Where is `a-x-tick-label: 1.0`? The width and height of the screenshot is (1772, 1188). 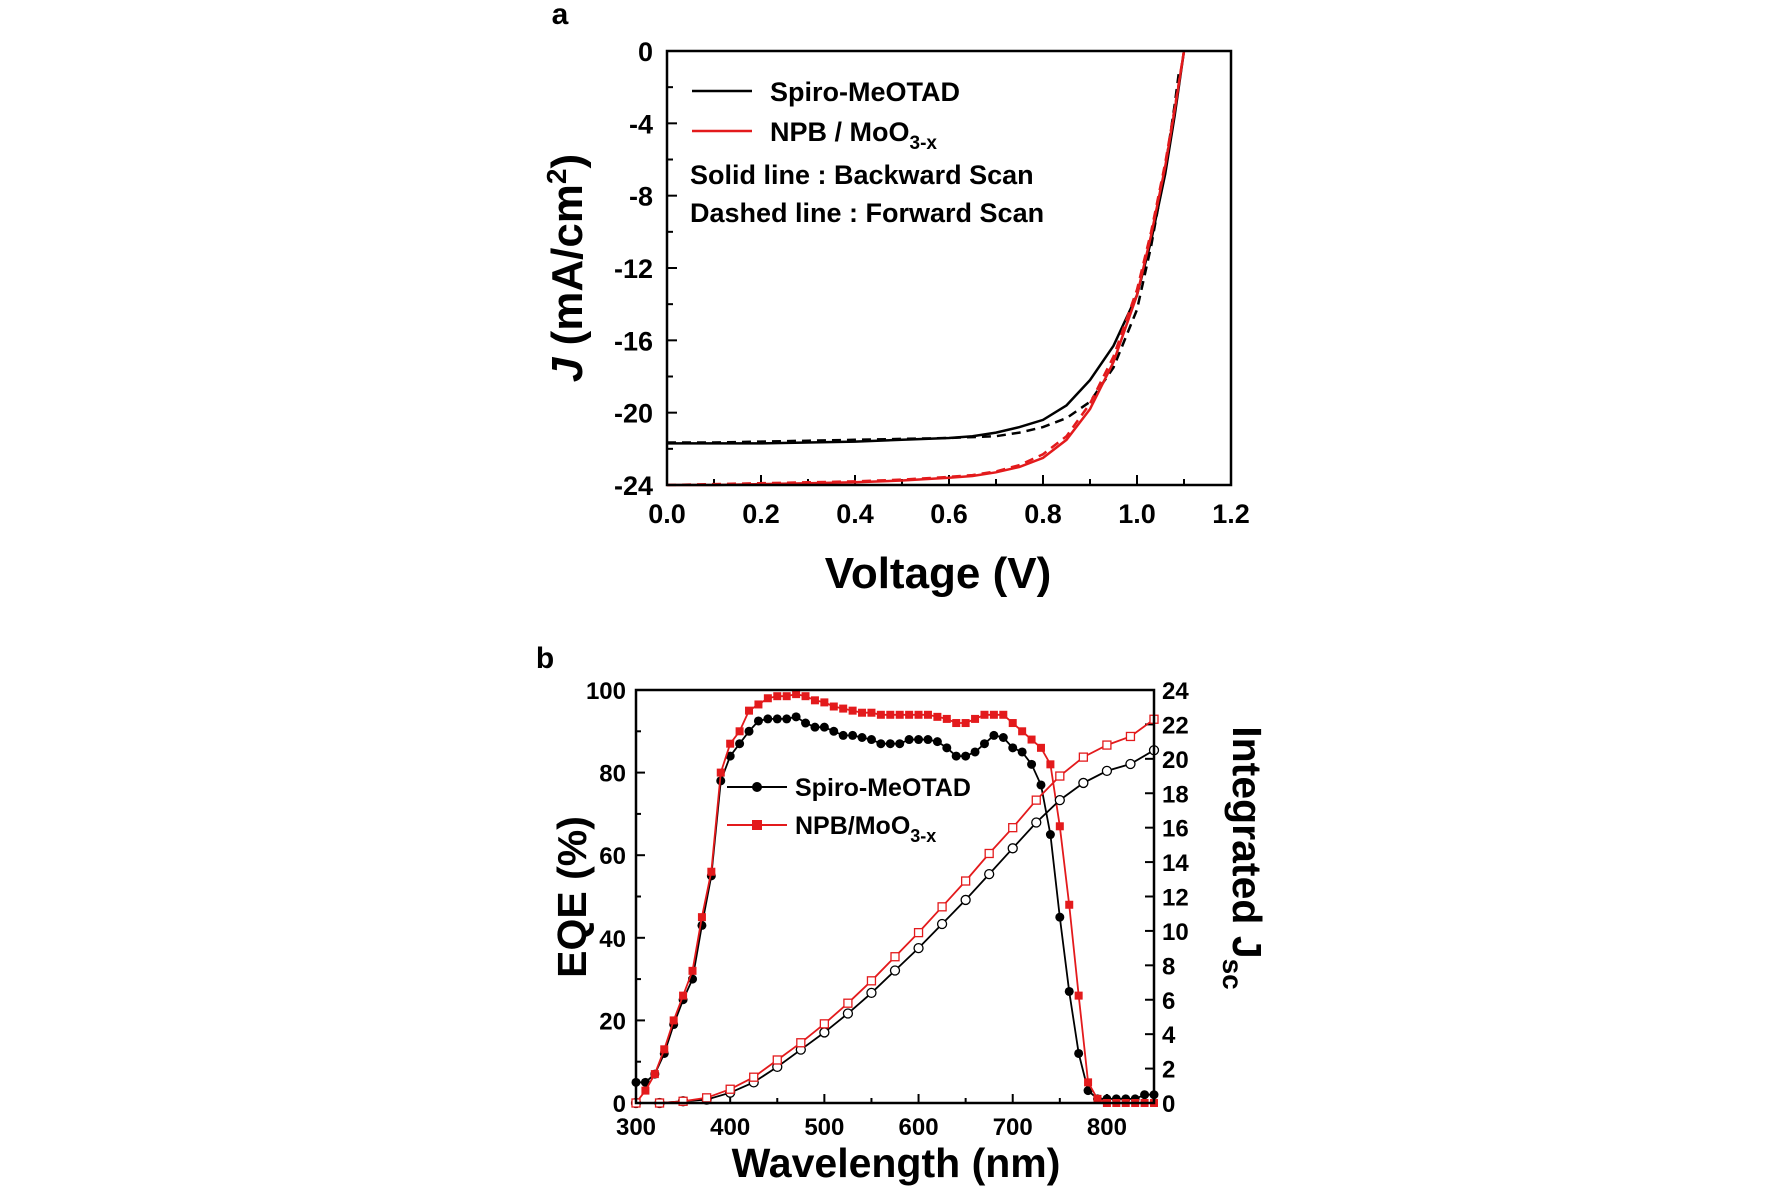 a-x-tick-label: 1.0 is located at coordinates (1137, 514).